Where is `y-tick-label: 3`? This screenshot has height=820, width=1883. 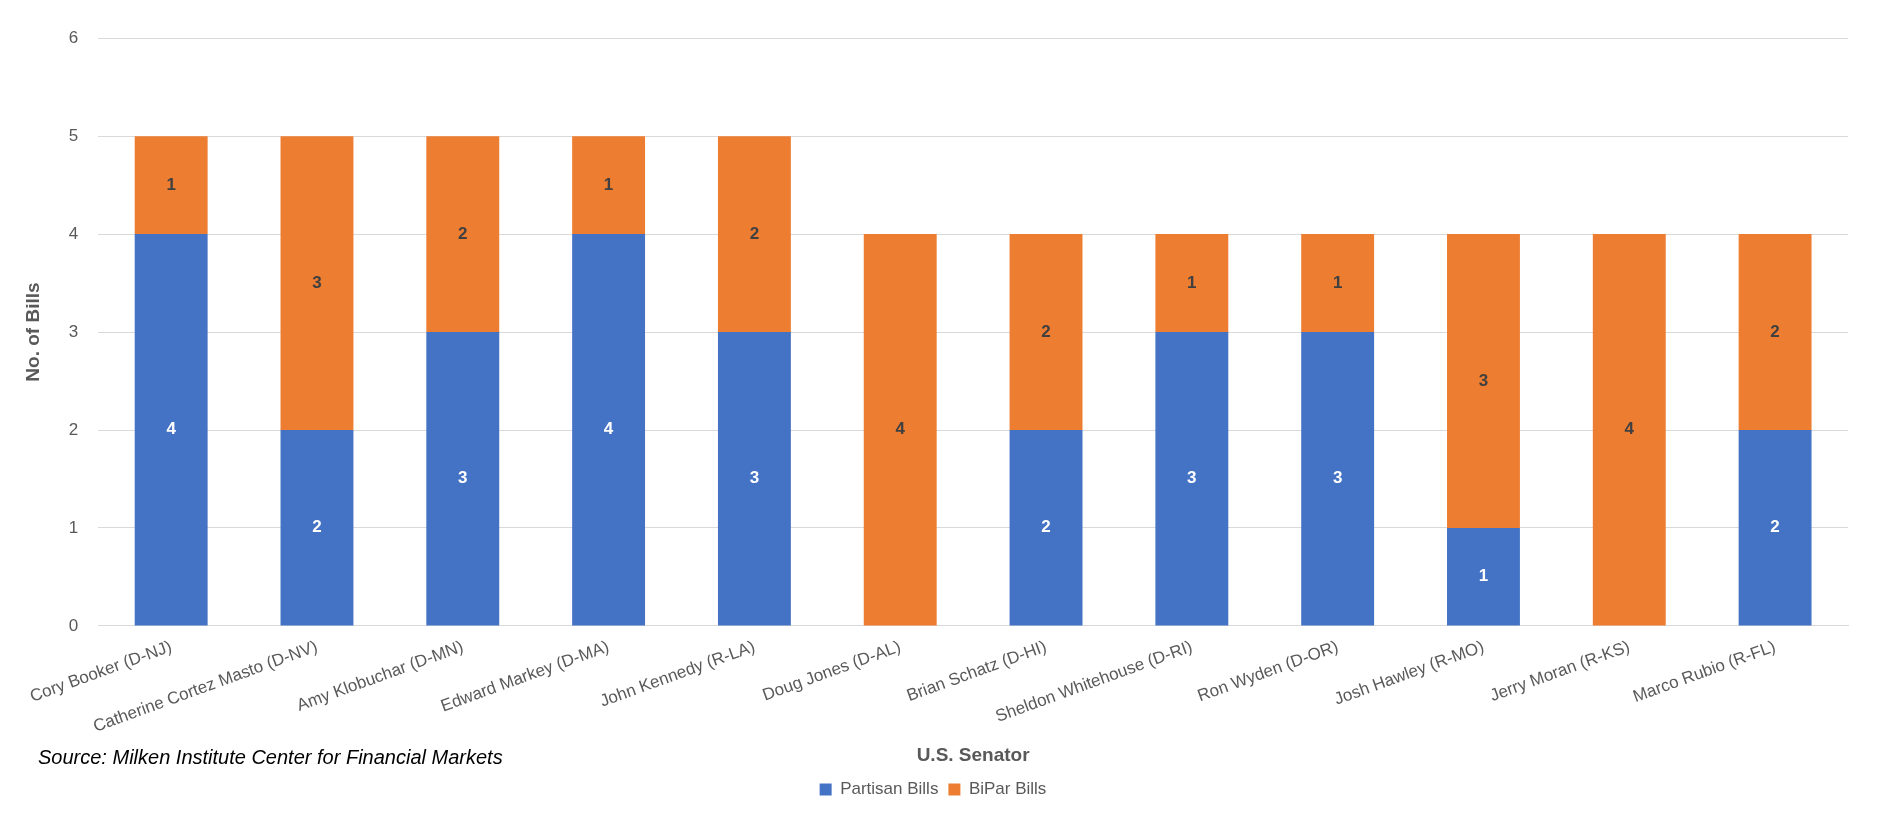
y-tick-label: 3 is located at coordinates (73, 331).